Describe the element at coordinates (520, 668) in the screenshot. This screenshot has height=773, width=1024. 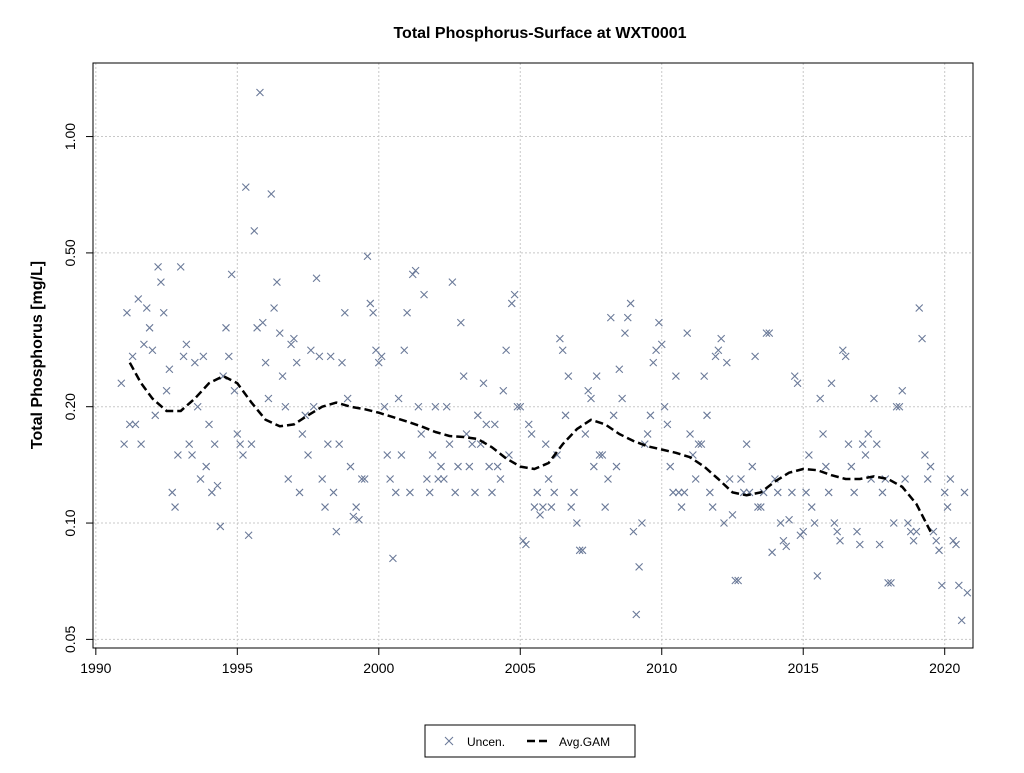
I see `x-tick-label: 2005` at that location.